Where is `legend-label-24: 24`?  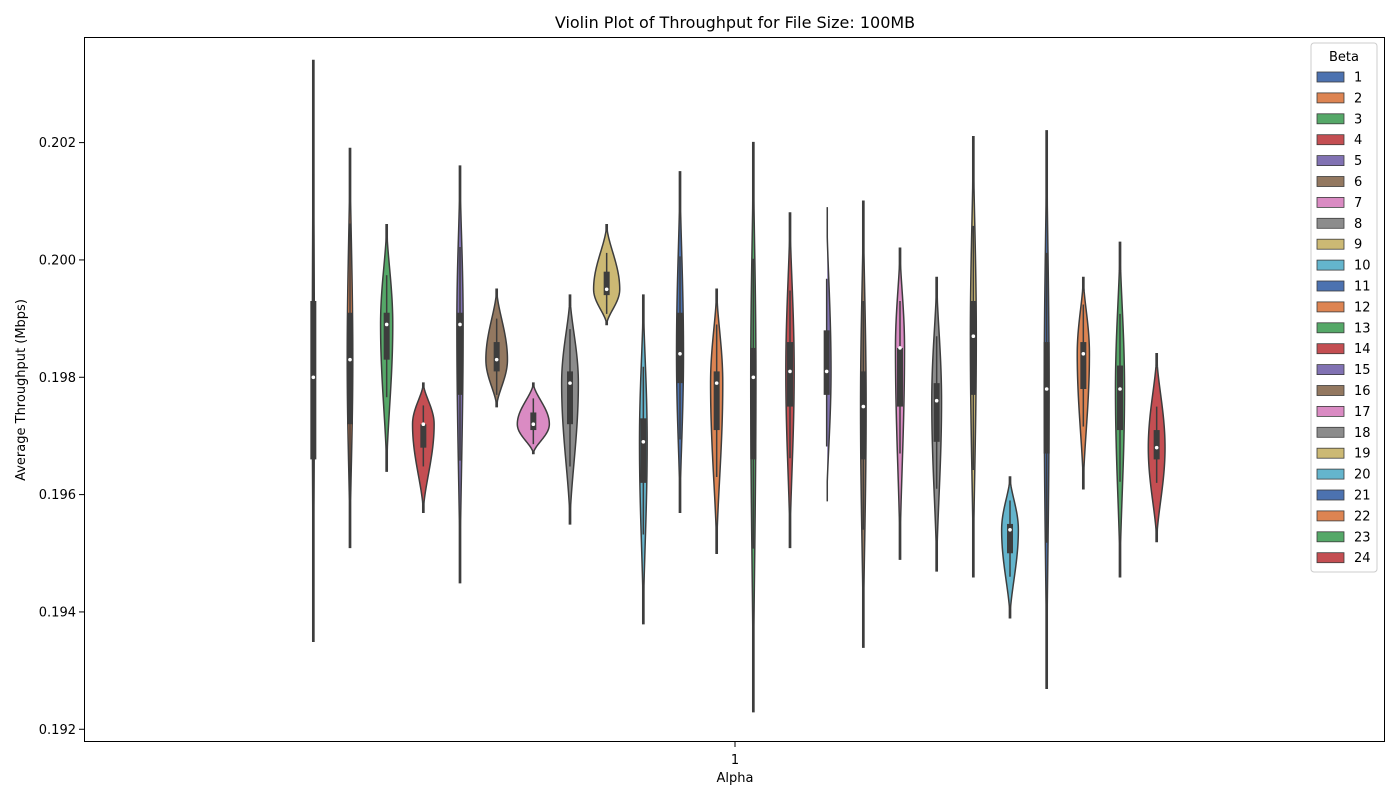
legend-label-24: 24 is located at coordinates (1362, 558).